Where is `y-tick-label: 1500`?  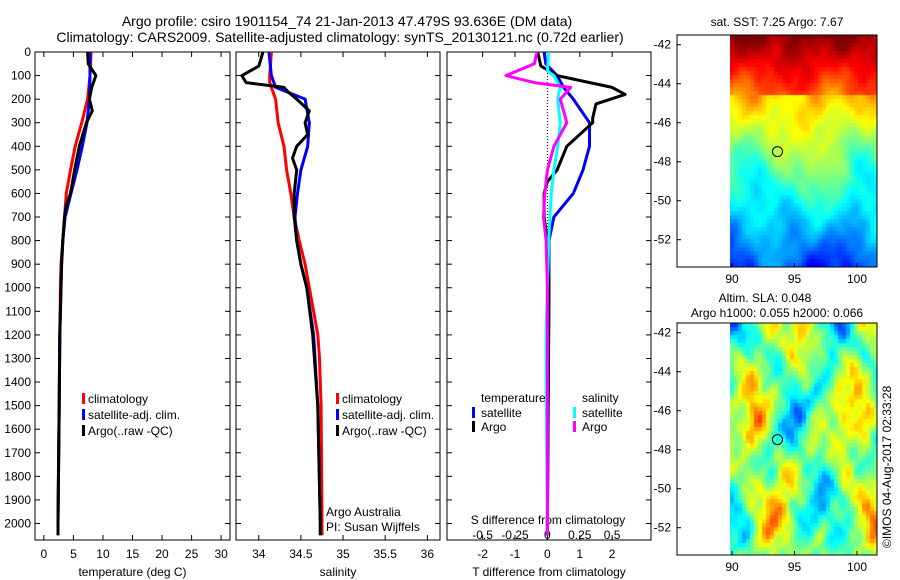
y-tick-label: 1500 is located at coordinates (17, 406).